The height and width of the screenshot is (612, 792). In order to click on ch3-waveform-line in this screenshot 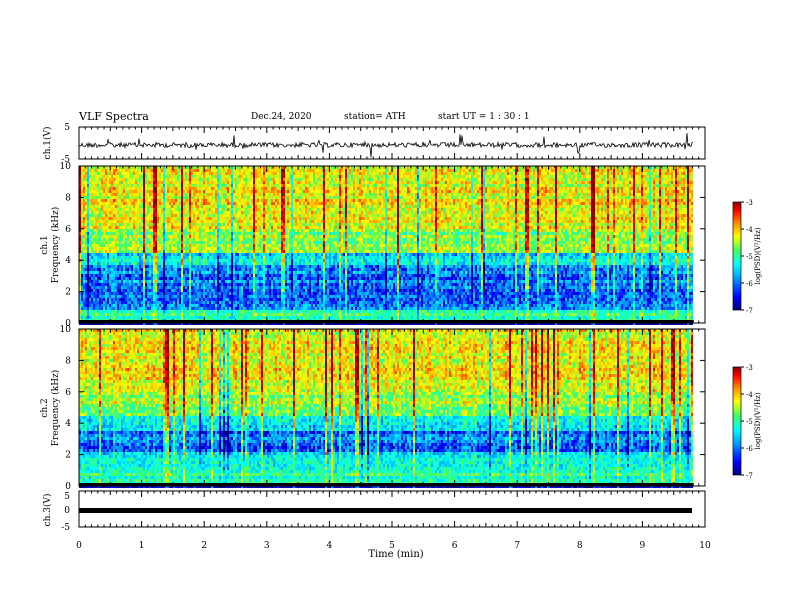, I will do `click(385, 510)`.